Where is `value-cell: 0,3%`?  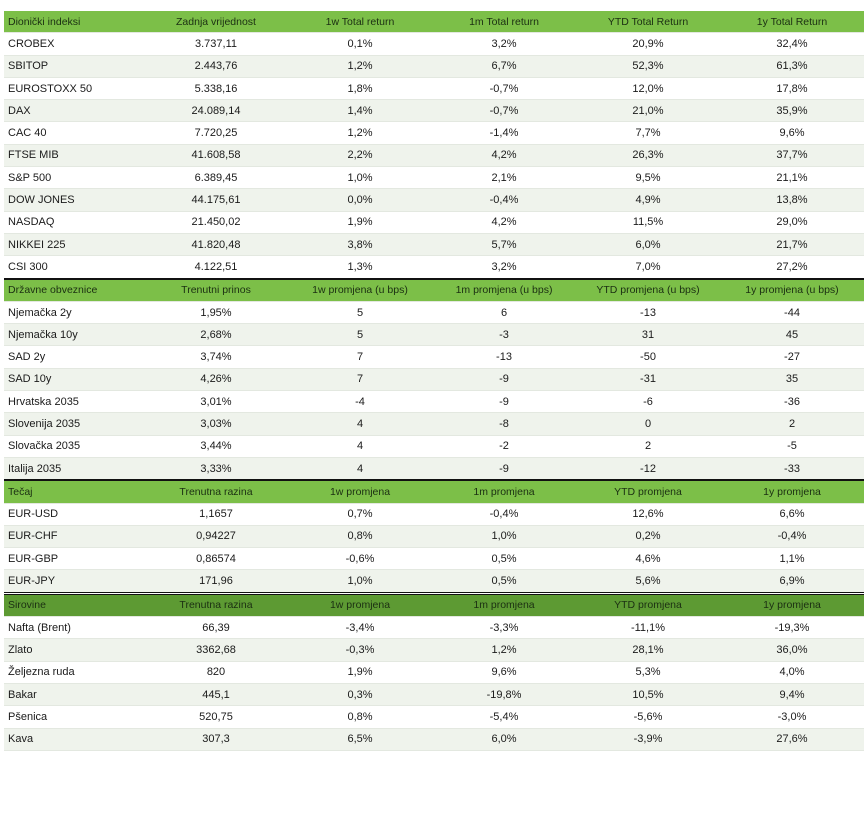 value-cell: 0,3% is located at coordinates (360, 695).